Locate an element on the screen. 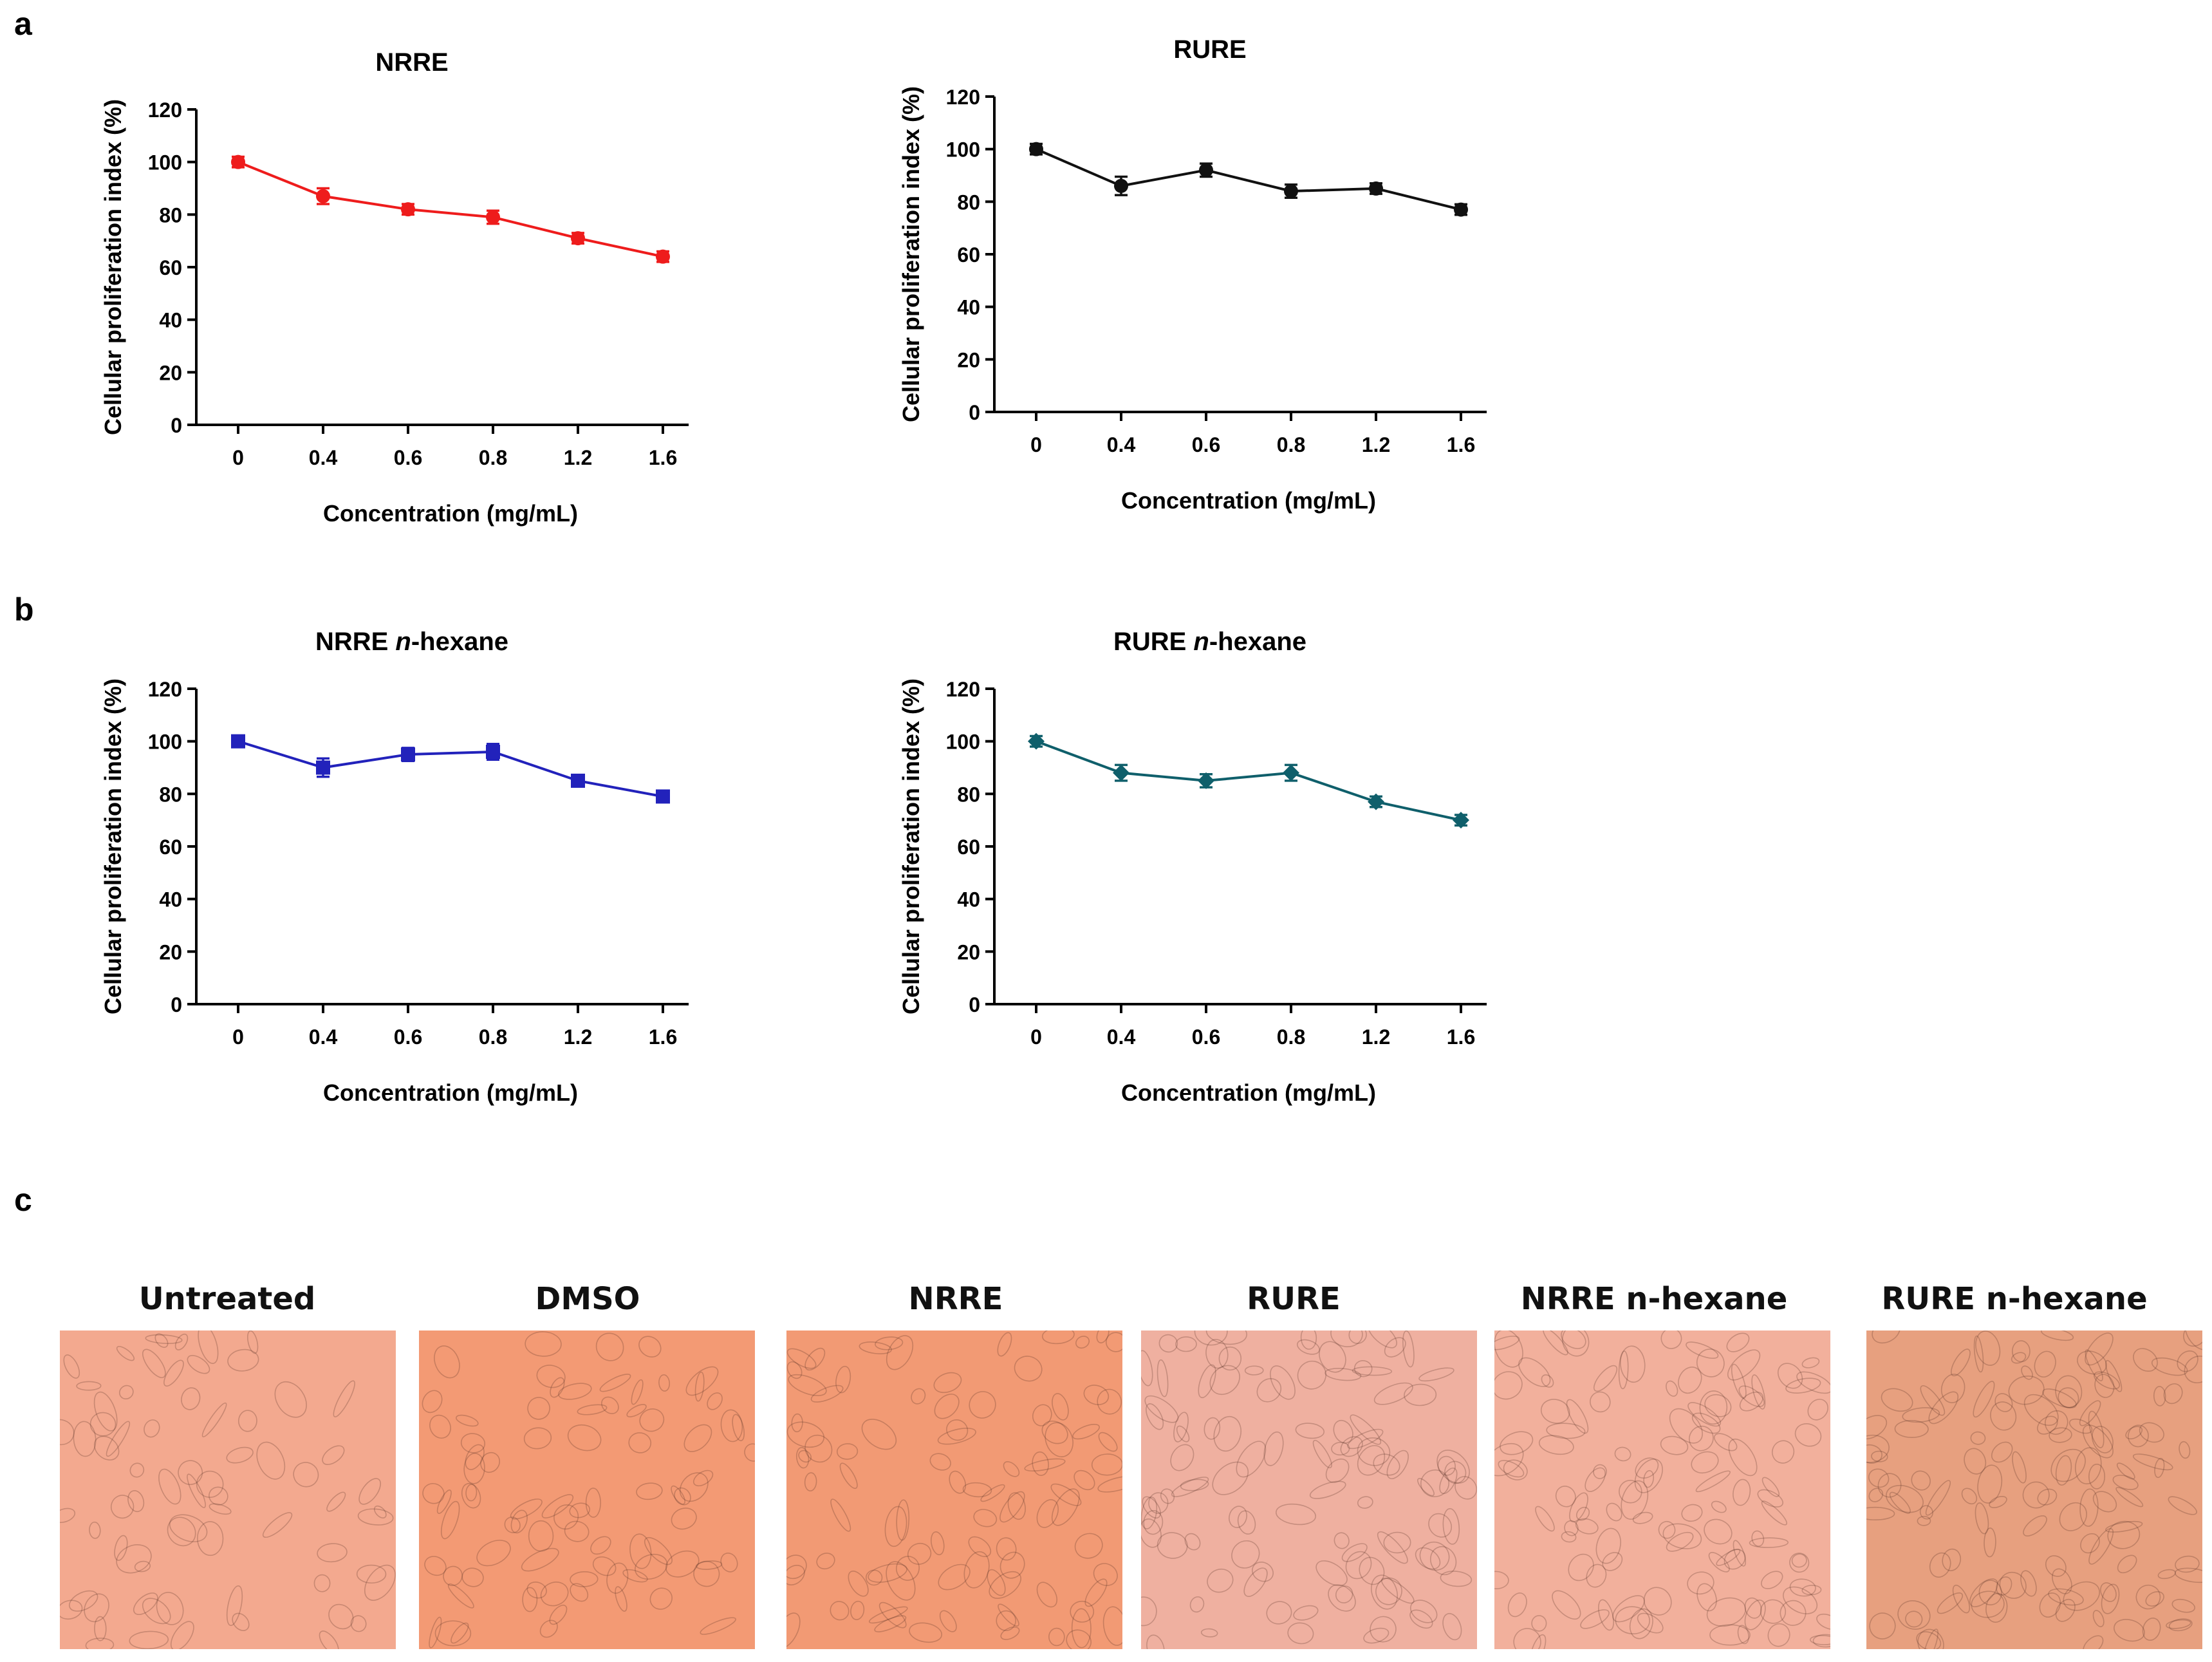 The height and width of the screenshot is (1662, 2212). y-tick-label: 120 is located at coordinates (165, 110).